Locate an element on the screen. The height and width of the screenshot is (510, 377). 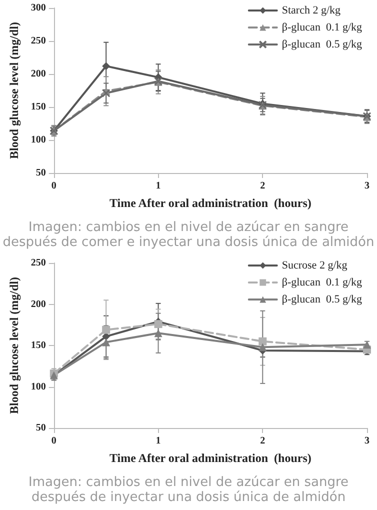
legend-label: Starch 2 g/kg is located at coordinates (312, 10).